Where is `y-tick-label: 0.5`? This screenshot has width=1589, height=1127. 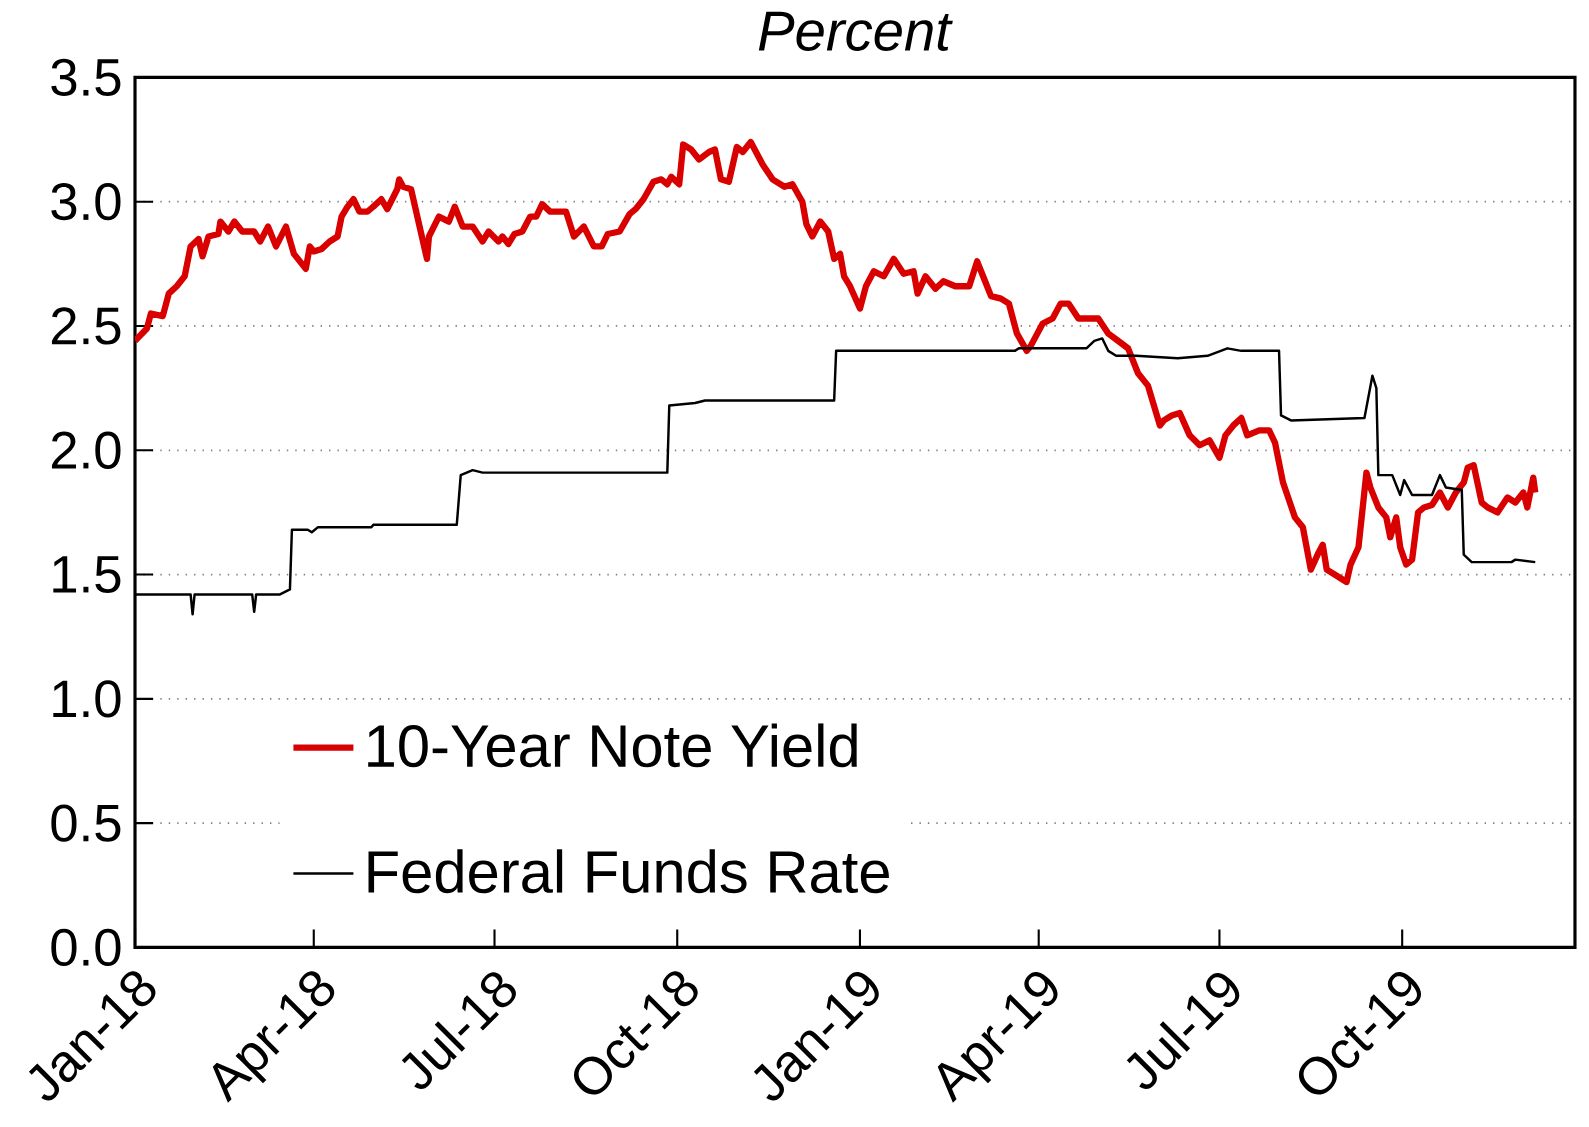
y-tick-label: 0.5 is located at coordinates (86, 823).